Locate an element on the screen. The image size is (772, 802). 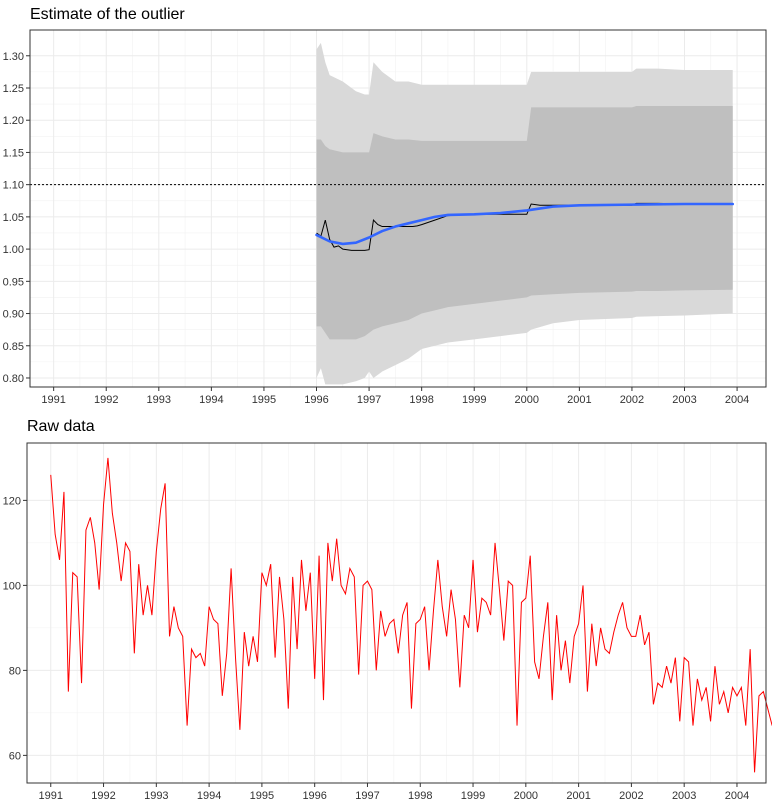
y-tick-label: 1.05 is located at coordinates (13, 218).